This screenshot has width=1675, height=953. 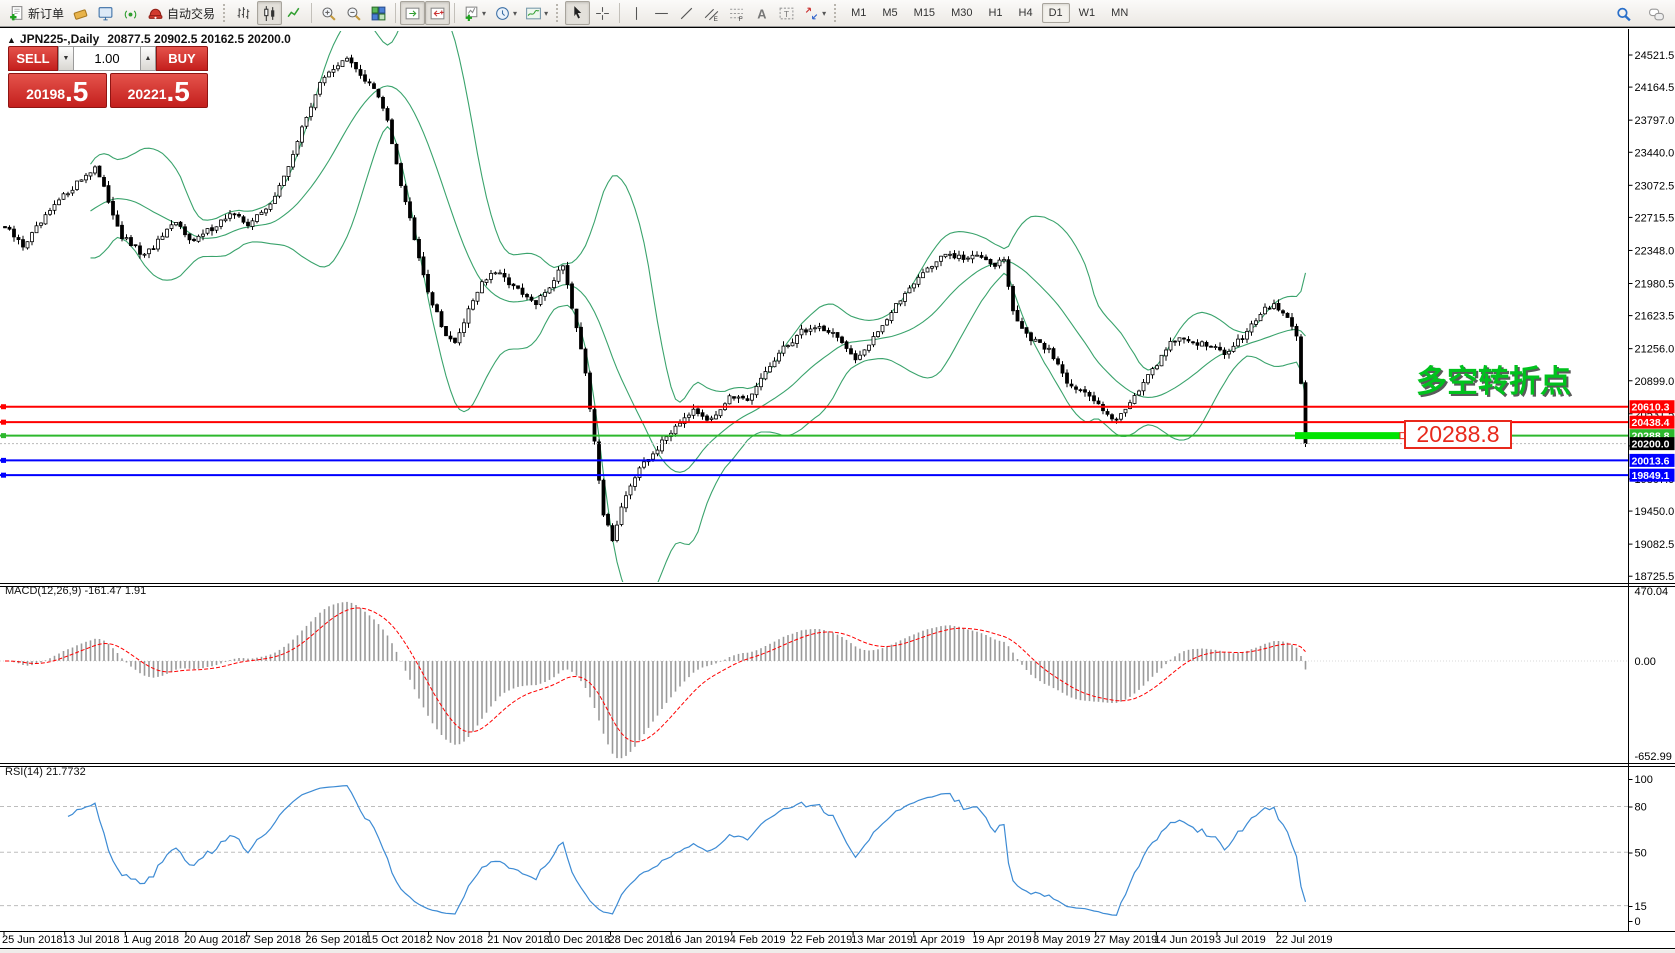 What do you see at coordinates (578, 13) in the screenshot?
I see `cursor-button` at bounding box center [578, 13].